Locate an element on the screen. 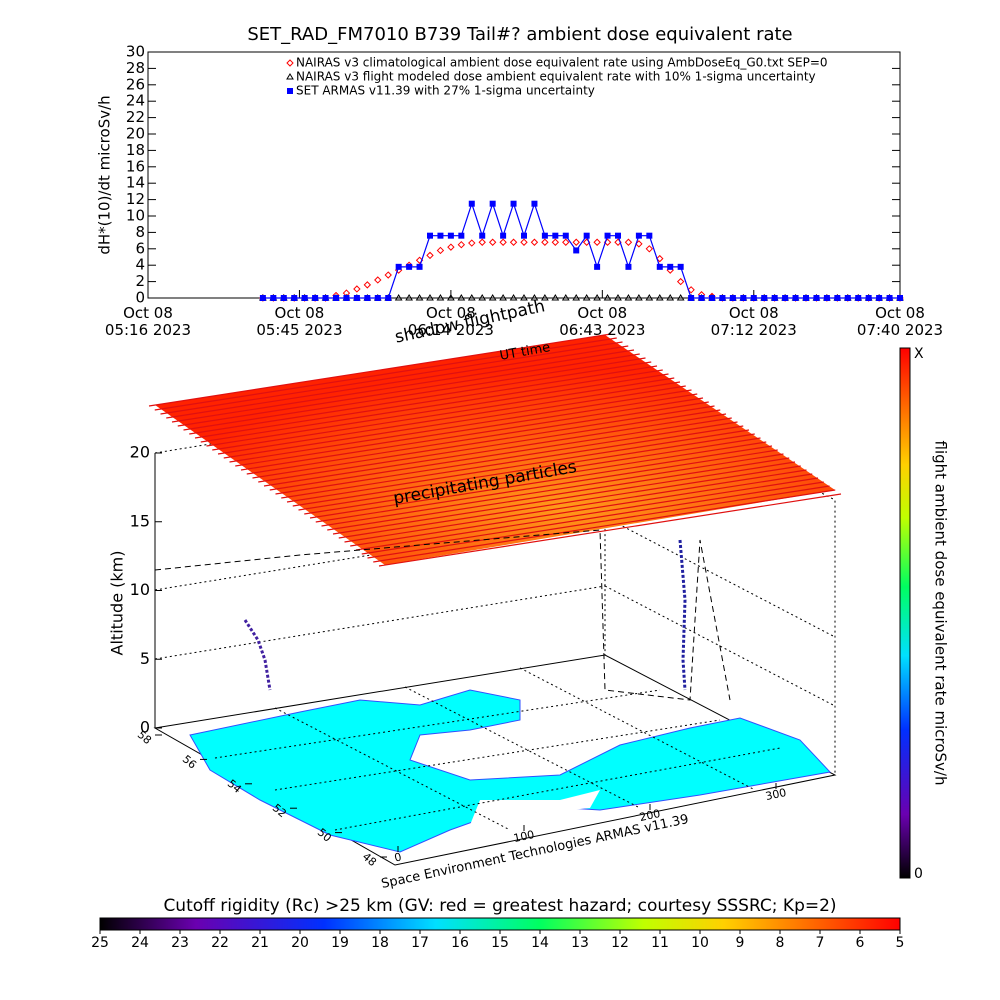 The height and width of the screenshot is (1000, 1000). colorbar-tick-label: 19 is located at coordinates (340, 943).